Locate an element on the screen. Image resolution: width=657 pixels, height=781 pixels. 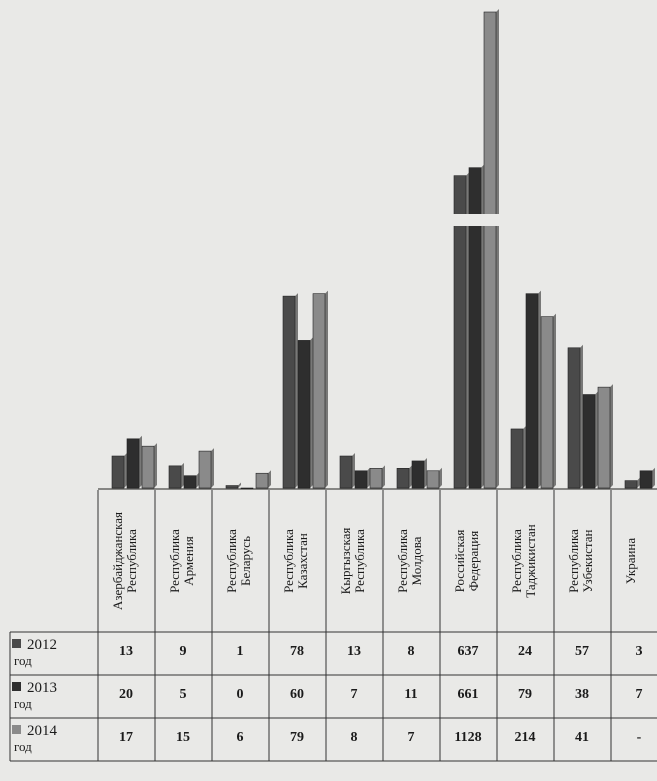
category-label-2: Республика Беларусь is located at coordinates (238, 561).